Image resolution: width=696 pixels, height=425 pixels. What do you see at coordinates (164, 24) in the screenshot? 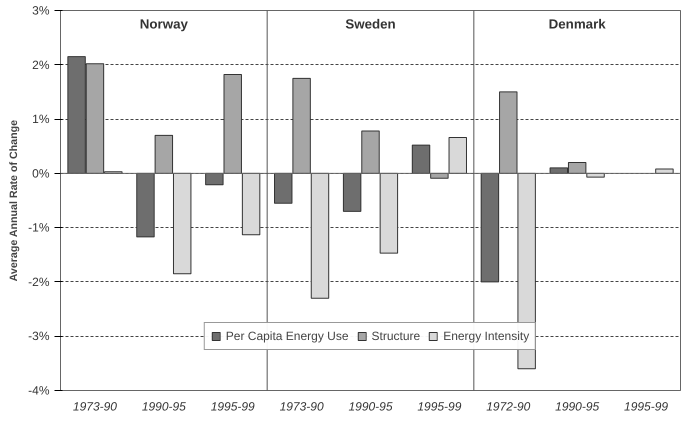
I see `annotation: Norway` at bounding box center [164, 24].